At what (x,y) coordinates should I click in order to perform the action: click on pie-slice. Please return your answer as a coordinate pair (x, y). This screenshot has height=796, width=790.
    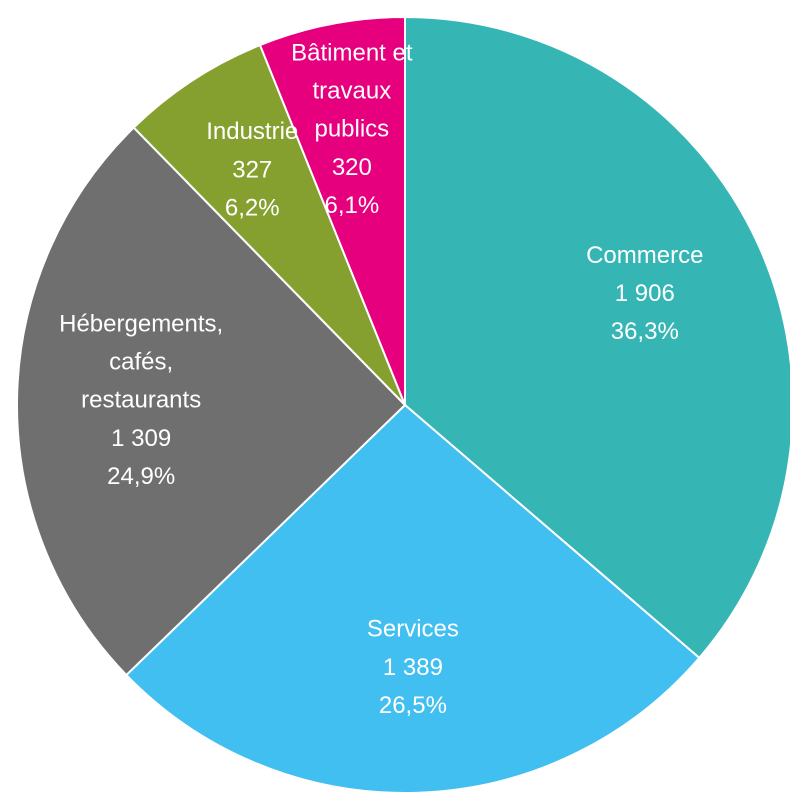
    Looking at the image, I should click on (332, 210).